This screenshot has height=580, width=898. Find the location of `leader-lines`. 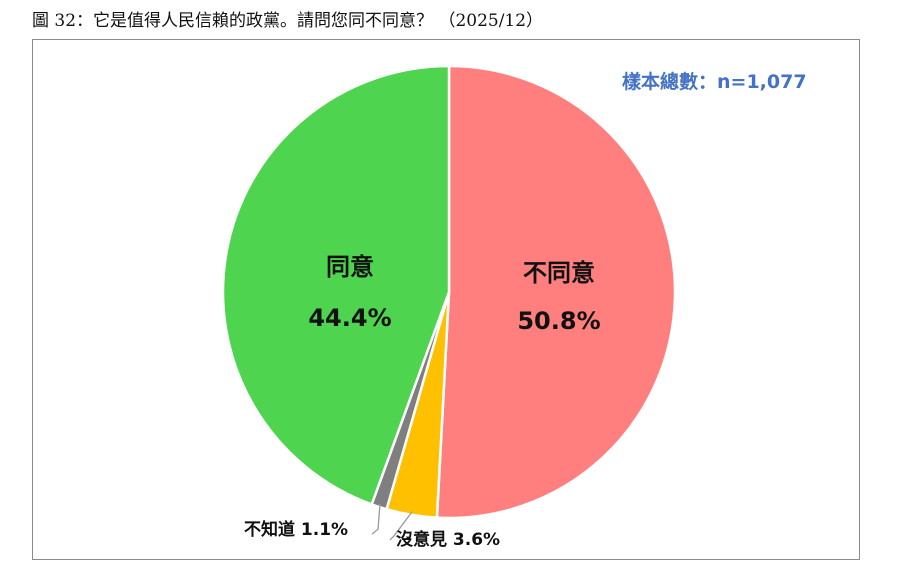

leader-lines is located at coordinates (392, 522).